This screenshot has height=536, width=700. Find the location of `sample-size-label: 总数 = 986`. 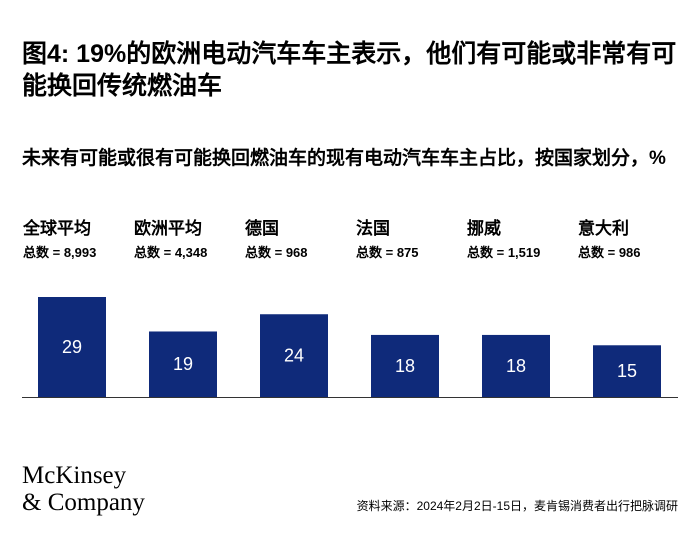

sample-size-label: 总数 = 986 is located at coordinates (609, 252).